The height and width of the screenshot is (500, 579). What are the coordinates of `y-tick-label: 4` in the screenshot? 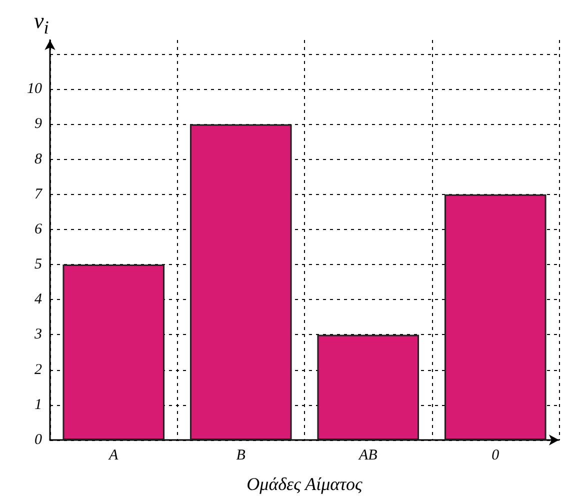 It's located at (38, 300).